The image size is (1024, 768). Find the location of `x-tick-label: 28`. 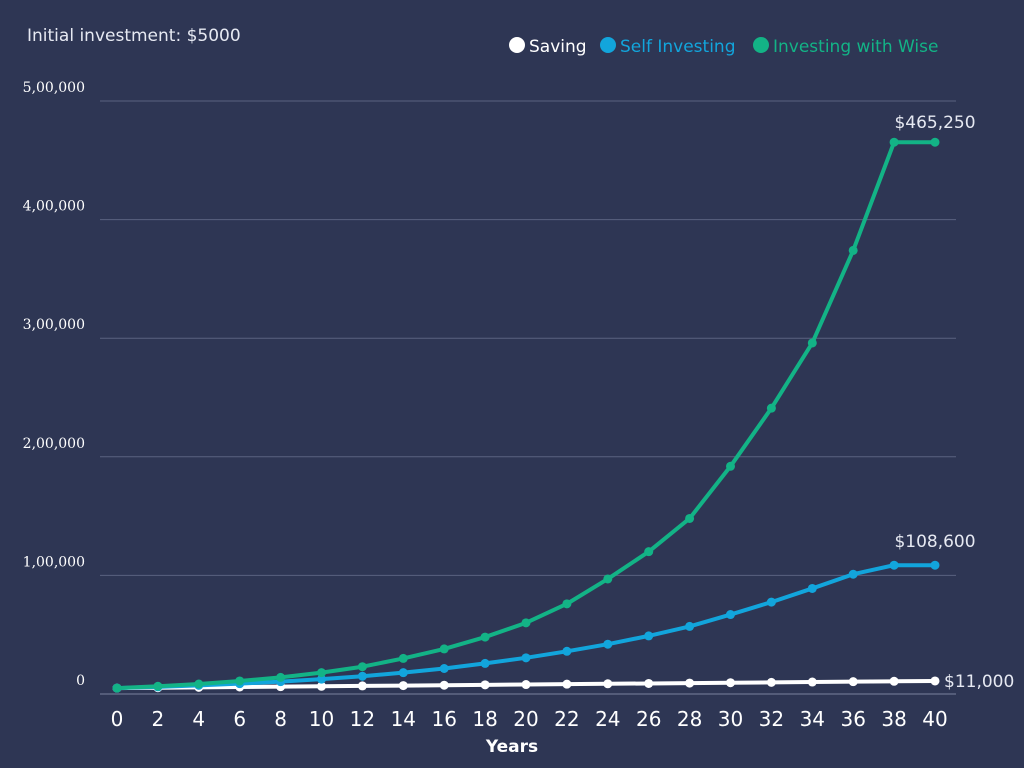

x-tick-label: 28 is located at coordinates (689, 719).